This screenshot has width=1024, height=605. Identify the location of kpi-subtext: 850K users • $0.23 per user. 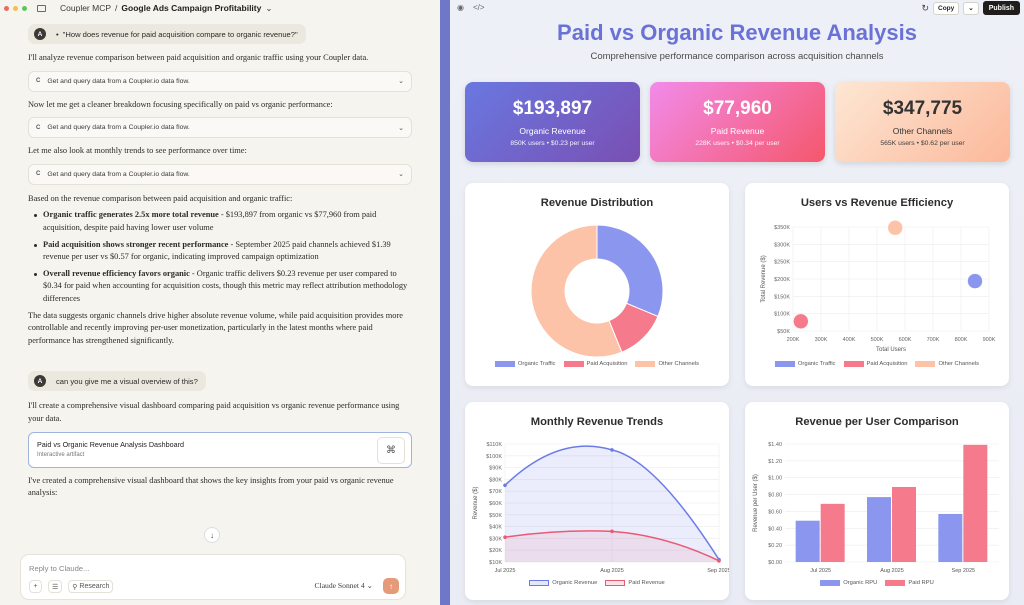
(552, 143).